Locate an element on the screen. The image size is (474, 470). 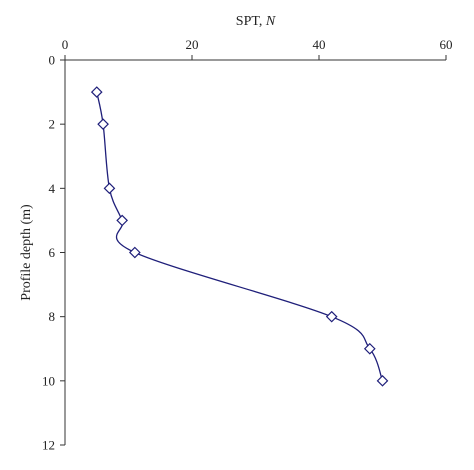
y-tick-label: 0 is located at coordinates (52, 60).